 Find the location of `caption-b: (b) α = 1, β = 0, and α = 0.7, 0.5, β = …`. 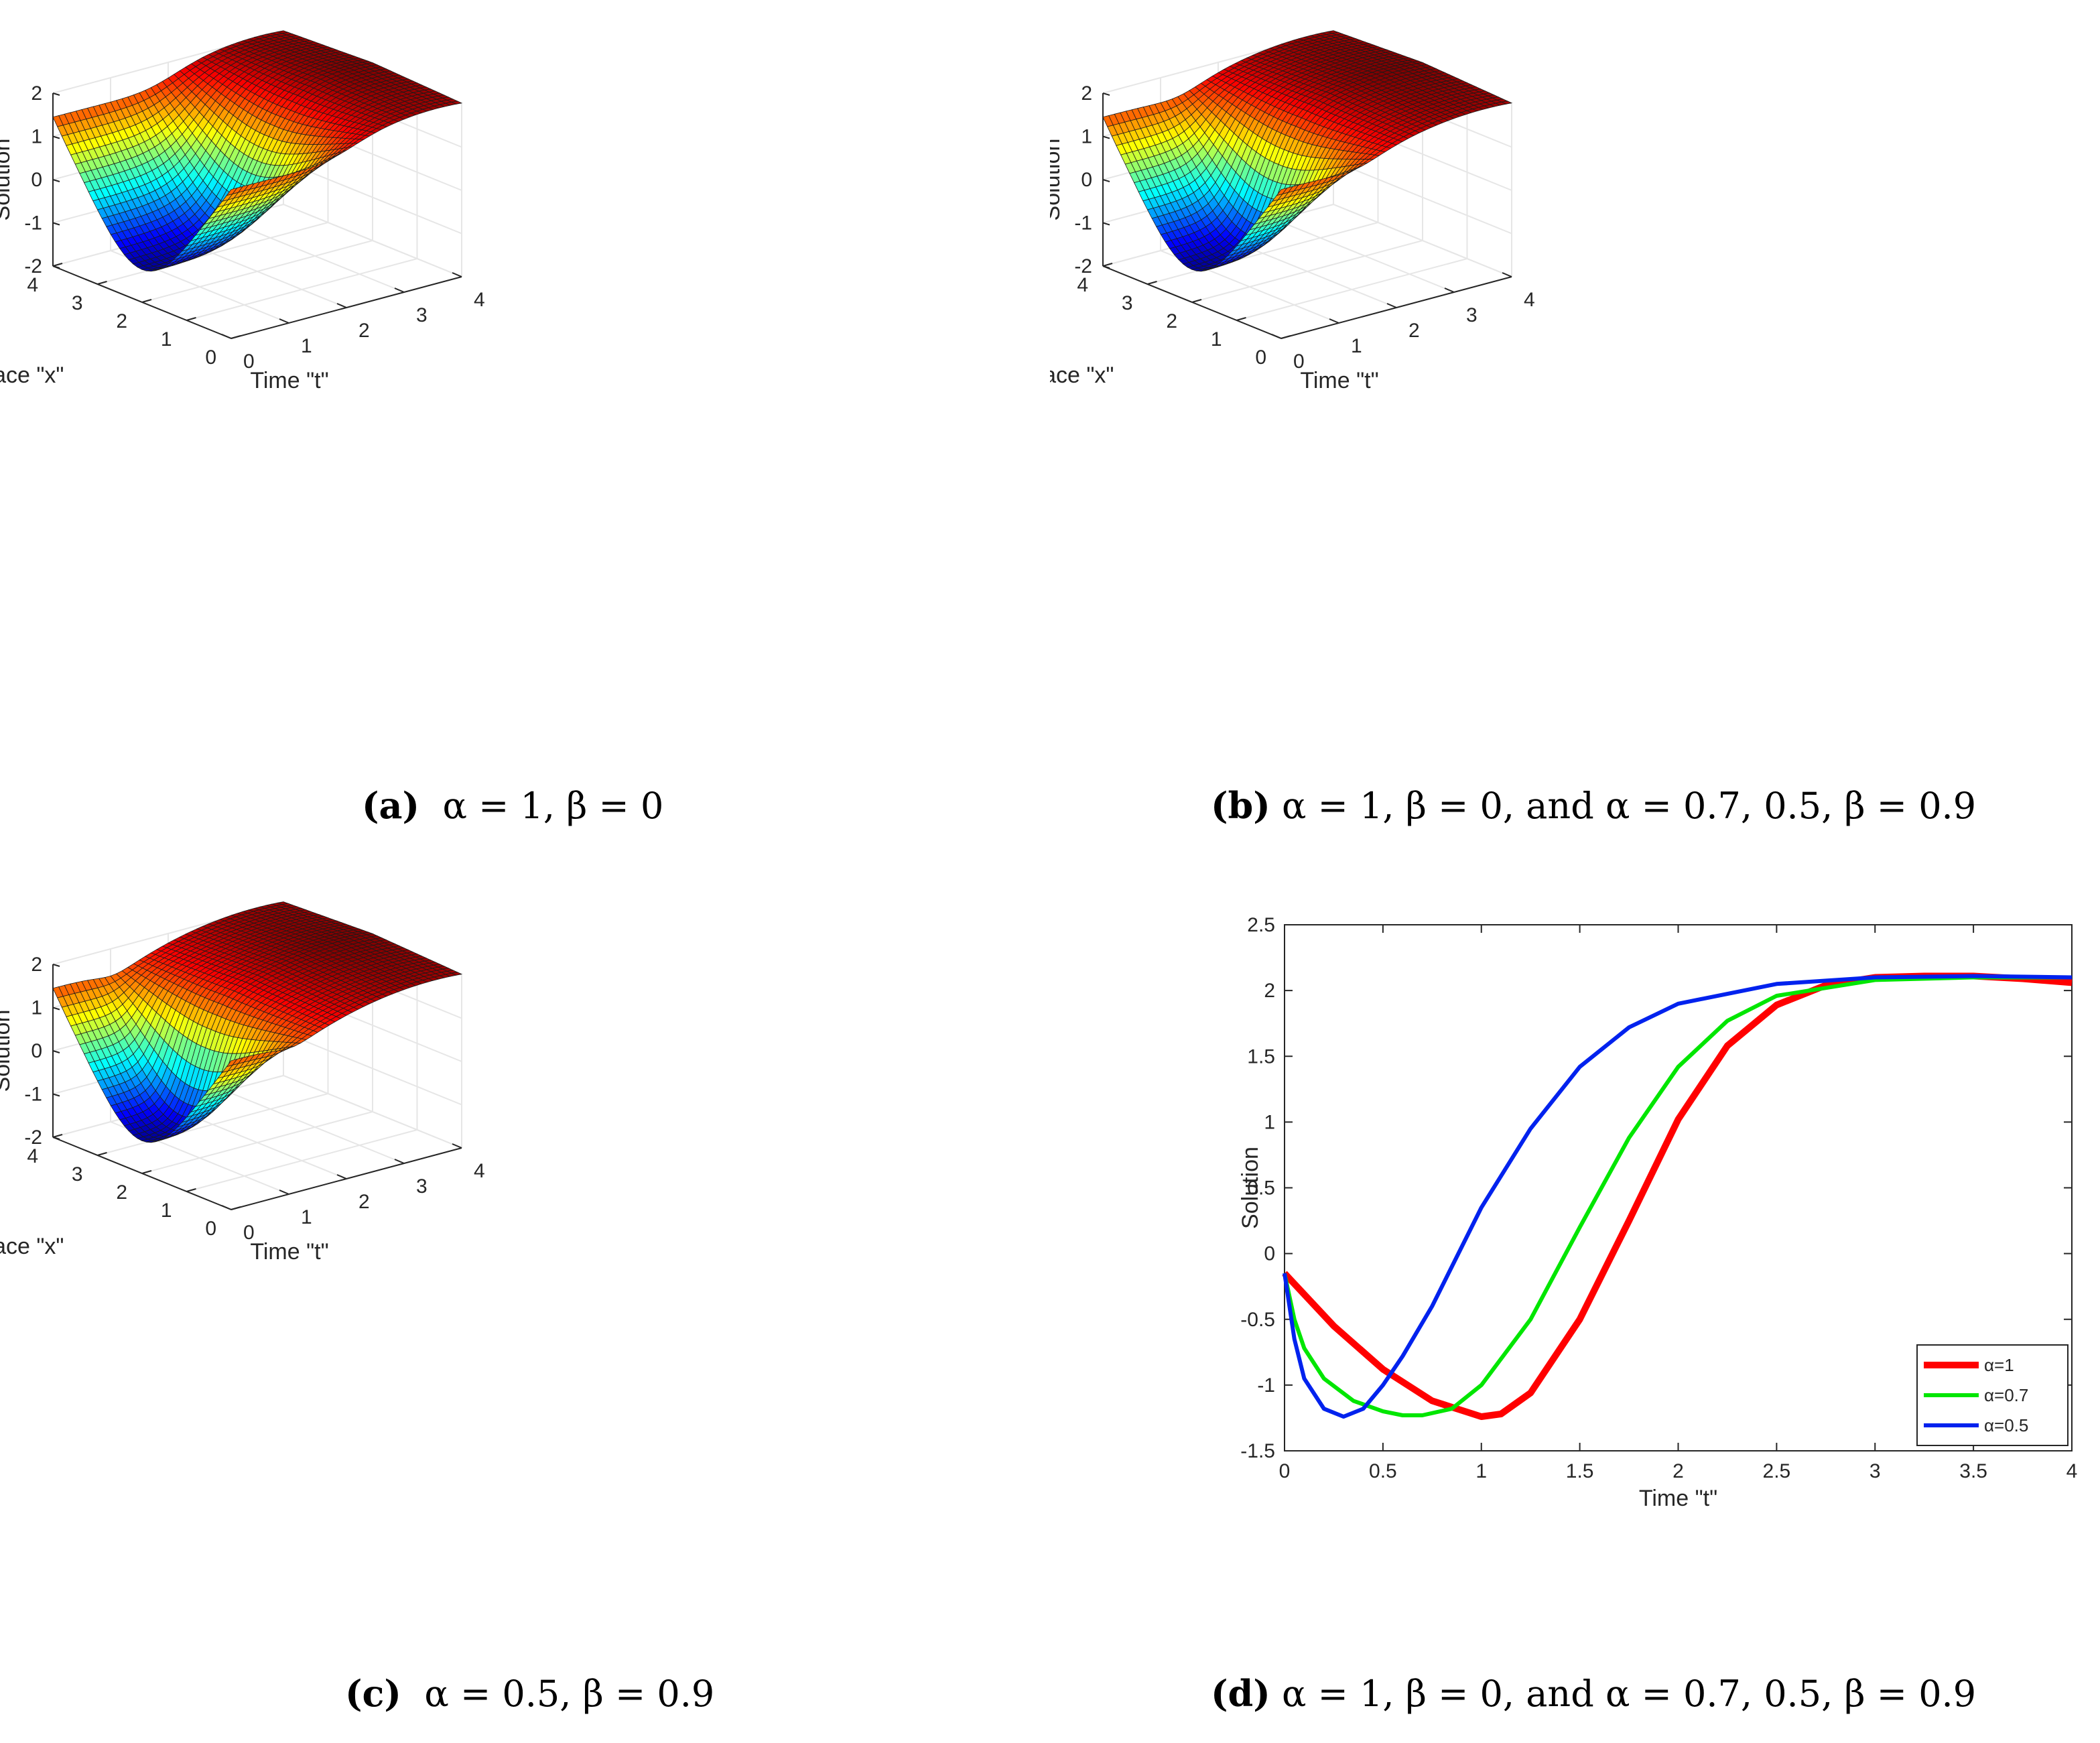

caption-b: (b) α = 1, β = 0, and α = 0.7, 0.5, β = … is located at coordinates (1594, 806).